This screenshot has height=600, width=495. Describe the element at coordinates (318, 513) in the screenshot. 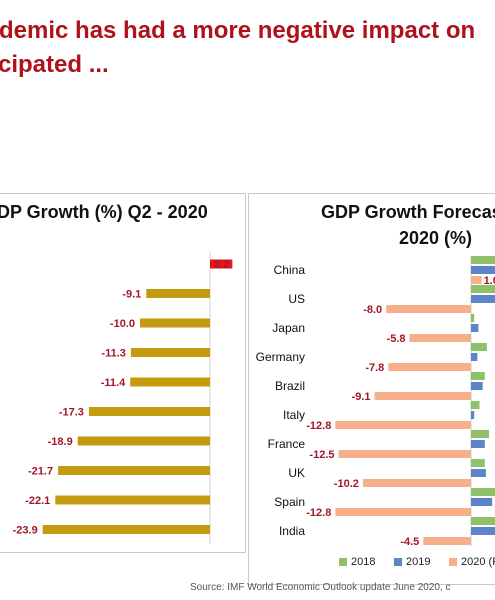

I see `right-bar-label-2020-8: -12.8` at that location.